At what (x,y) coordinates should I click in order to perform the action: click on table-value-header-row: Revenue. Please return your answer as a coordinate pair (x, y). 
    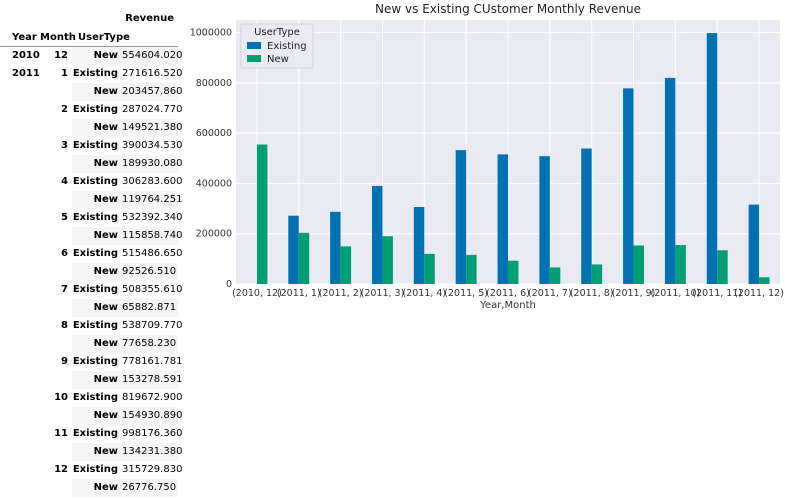
    Looking at the image, I should click on (91, 16).